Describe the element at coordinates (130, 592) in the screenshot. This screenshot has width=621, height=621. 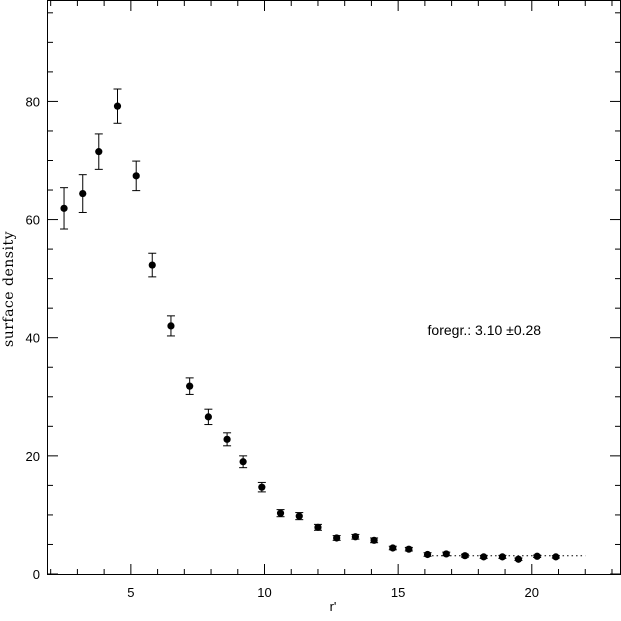
I see `x-tick-label: 5` at that location.